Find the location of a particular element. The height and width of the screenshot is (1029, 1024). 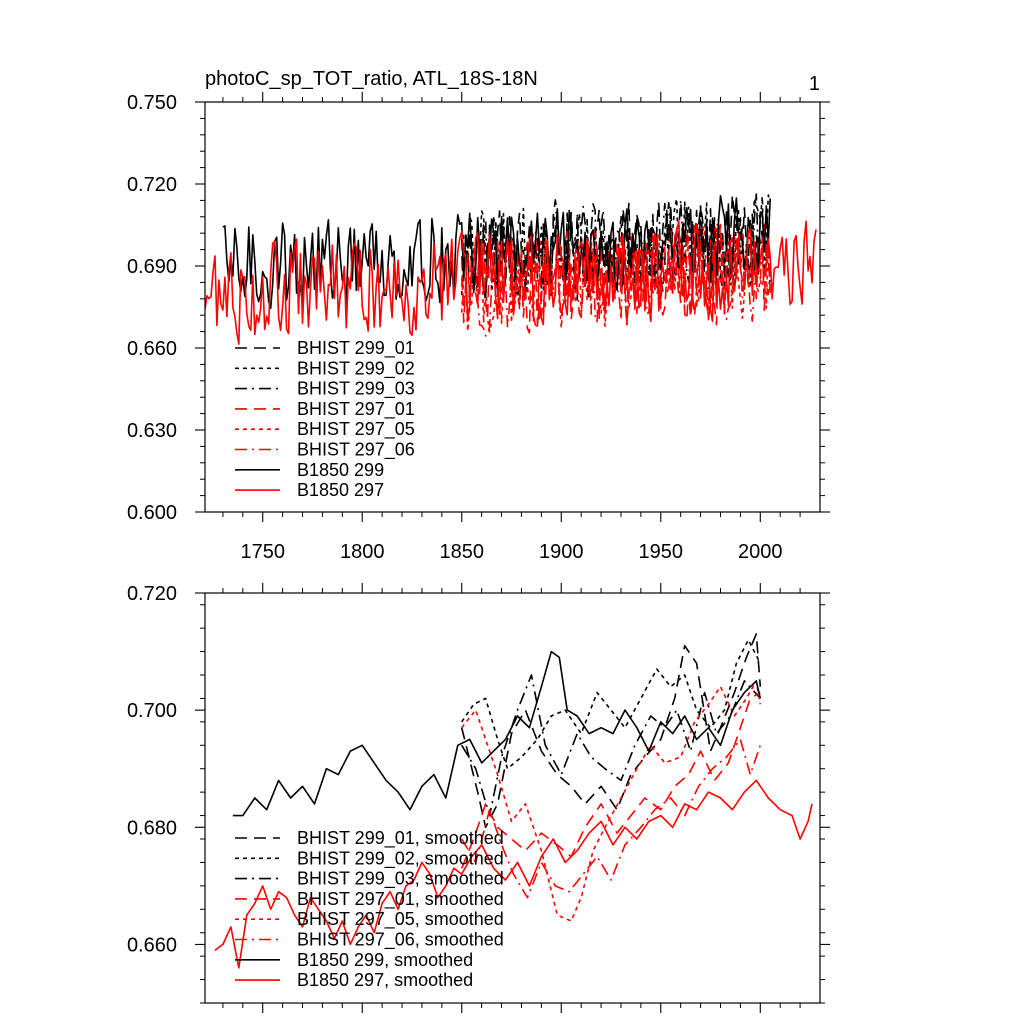

top-legend-label-4: BHIST 297_01 is located at coordinates (356, 409).